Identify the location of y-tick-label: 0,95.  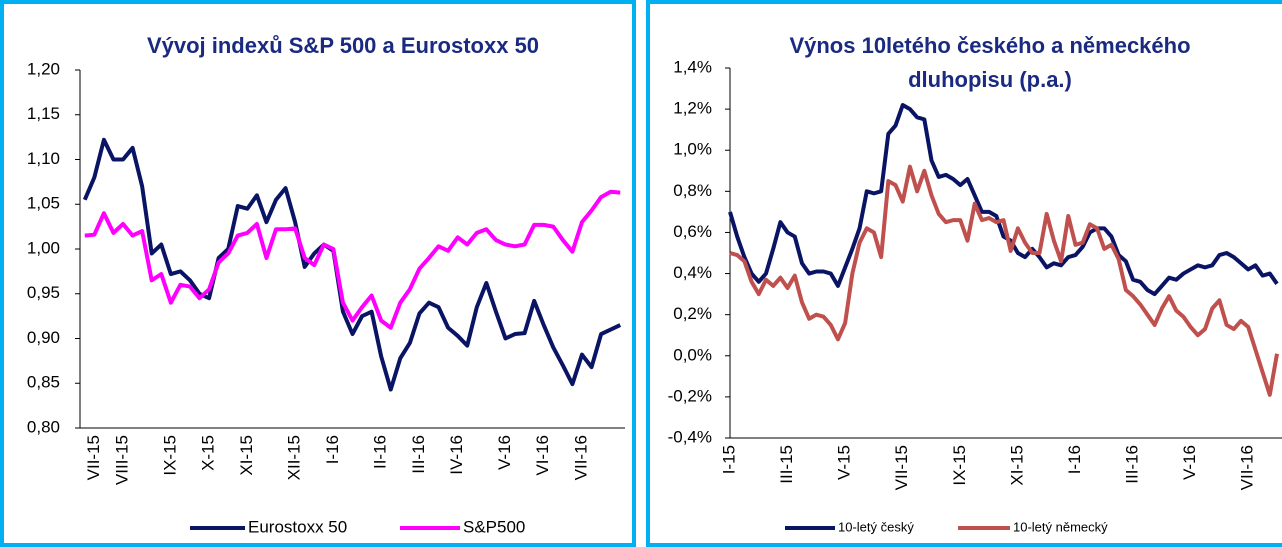
(43, 292).